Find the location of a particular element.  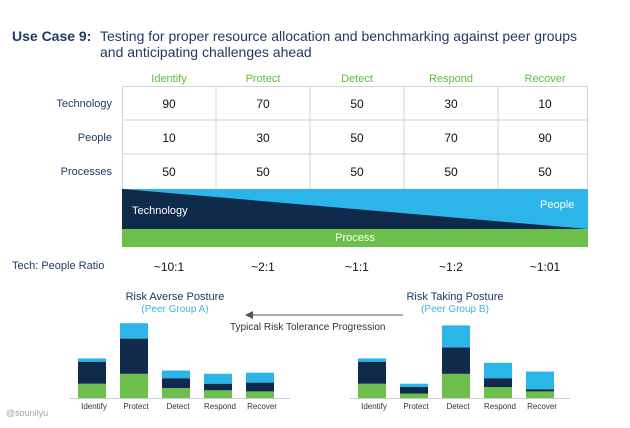

peer-group-b-bar-detect-technology is located at coordinates (456, 360).